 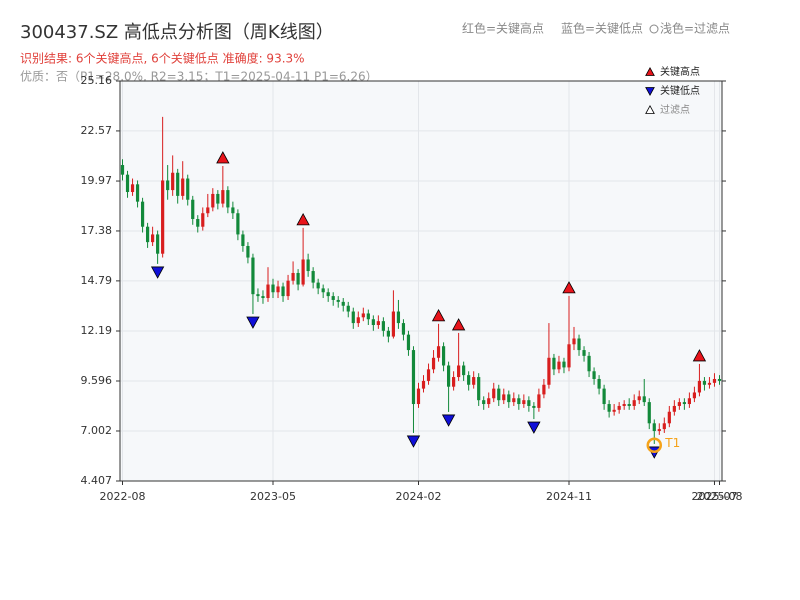 What do you see at coordinates (503, 28) in the screenshot?
I see `header-legend: 红色=关键高点` at bounding box center [503, 28].